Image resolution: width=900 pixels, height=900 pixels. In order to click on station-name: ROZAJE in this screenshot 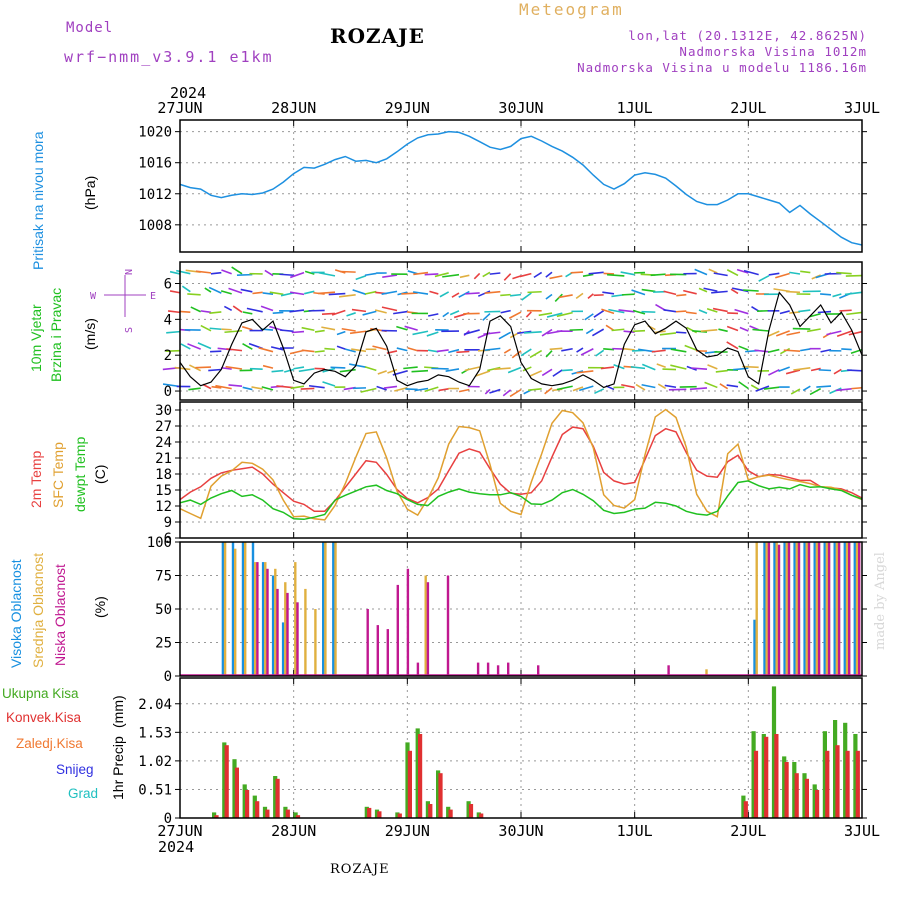, I will do `click(377, 36)`.